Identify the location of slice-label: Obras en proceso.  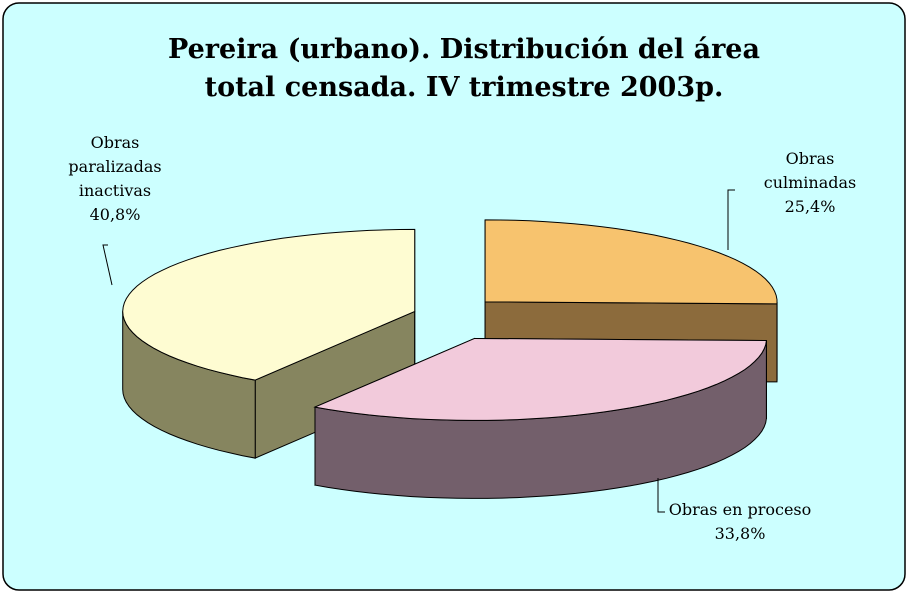
(740, 509).